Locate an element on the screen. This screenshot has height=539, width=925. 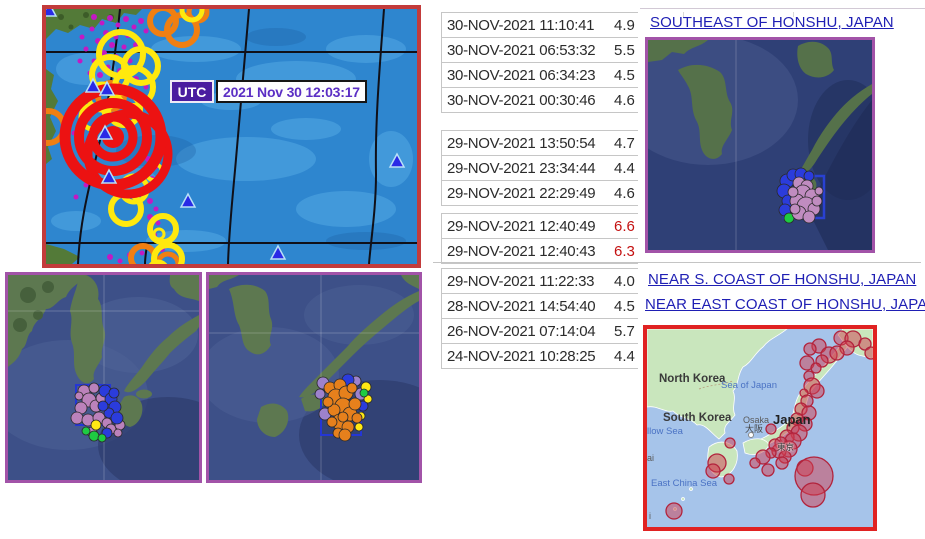
event-circles is located at coordinates (769, 425).